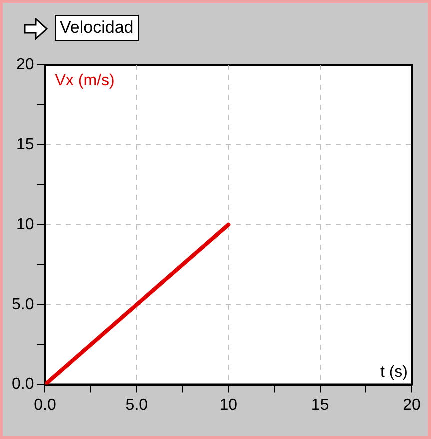 This screenshot has height=439, width=431. What do you see at coordinates (394, 373) in the screenshot?
I see `x-axis-title: t (s)` at bounding box center [394, 373].